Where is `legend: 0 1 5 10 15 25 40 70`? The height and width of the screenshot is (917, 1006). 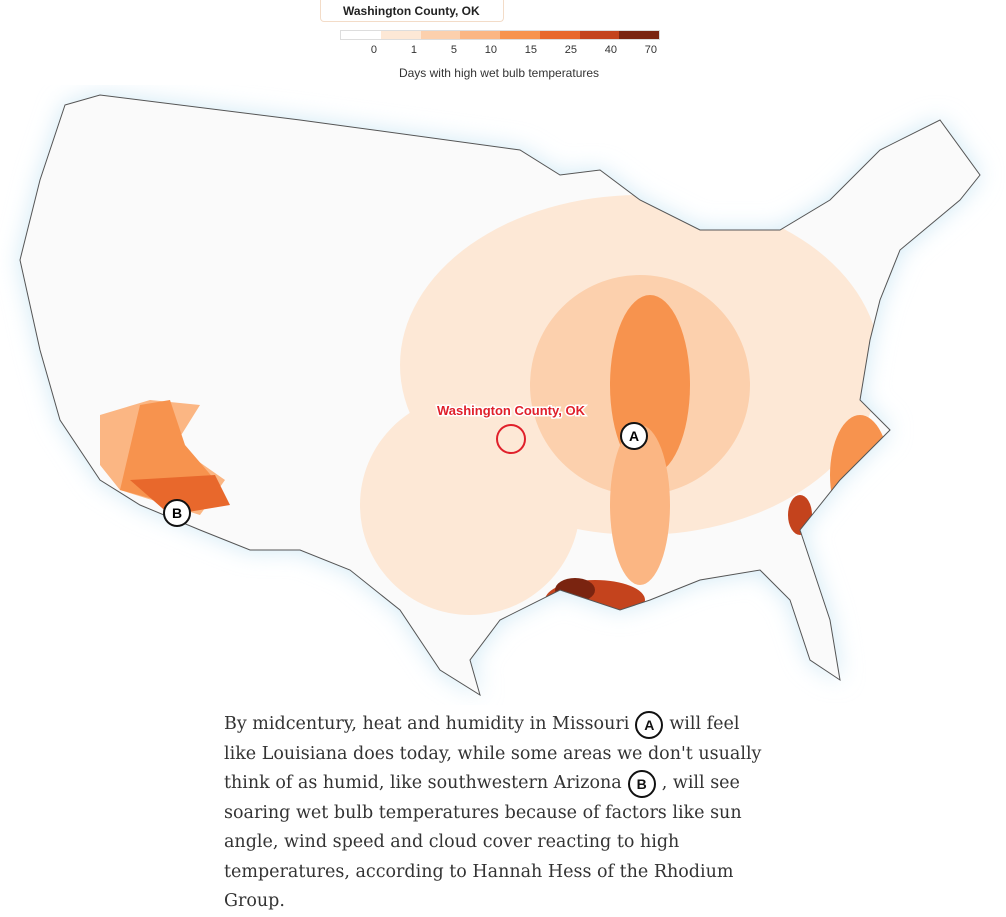 legend: 0 1 5 10 15 25 40 70 is located at coordinates (500, 43).